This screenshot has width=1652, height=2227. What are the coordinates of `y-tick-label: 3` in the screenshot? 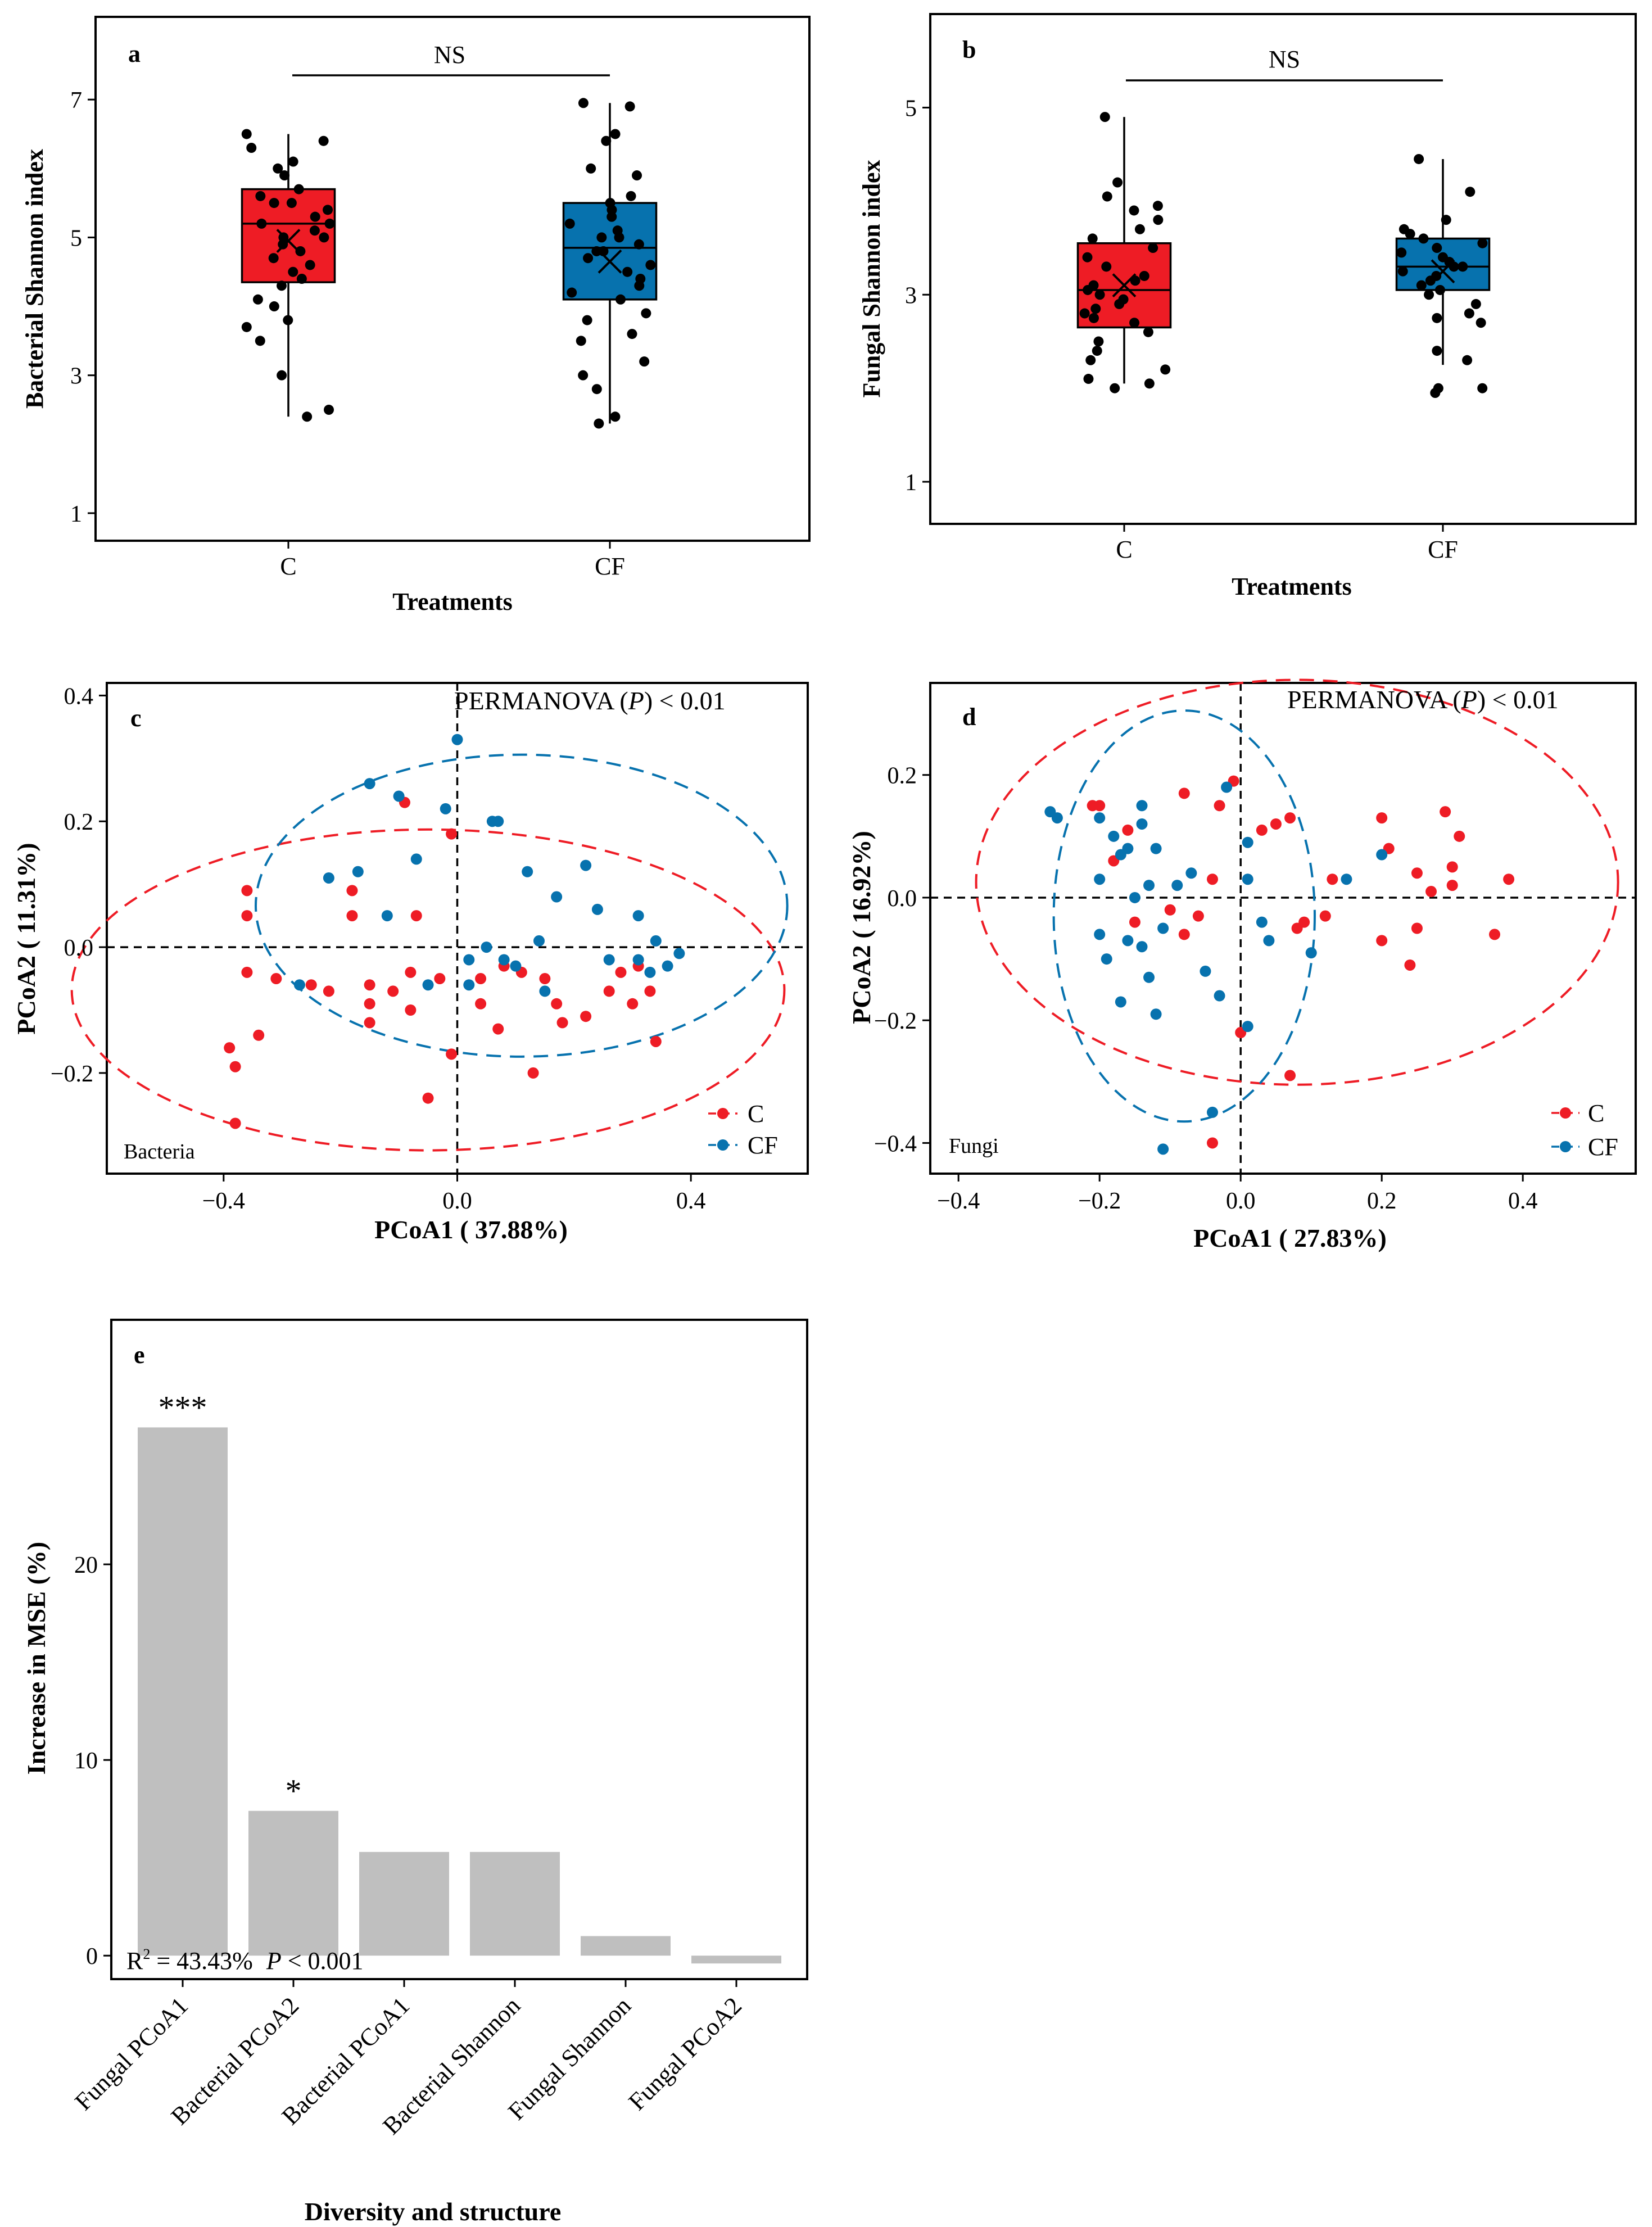 It's located at (911, 296).